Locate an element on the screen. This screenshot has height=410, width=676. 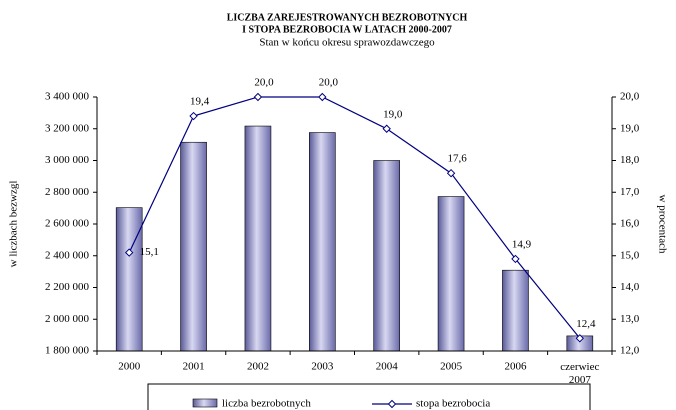
x-tick-label: 2000 is located at coordinates (129, 367).